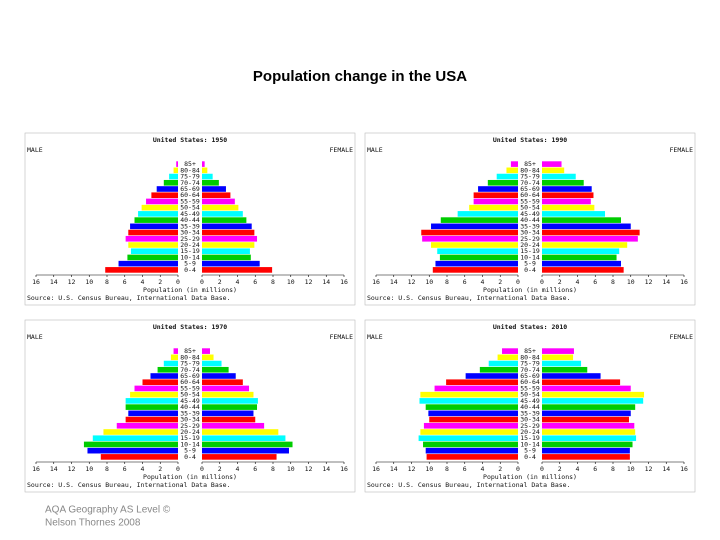 The width and height of the screenshot is (720, 540). I want to click on legend-left: MALE, so click(375, 150).